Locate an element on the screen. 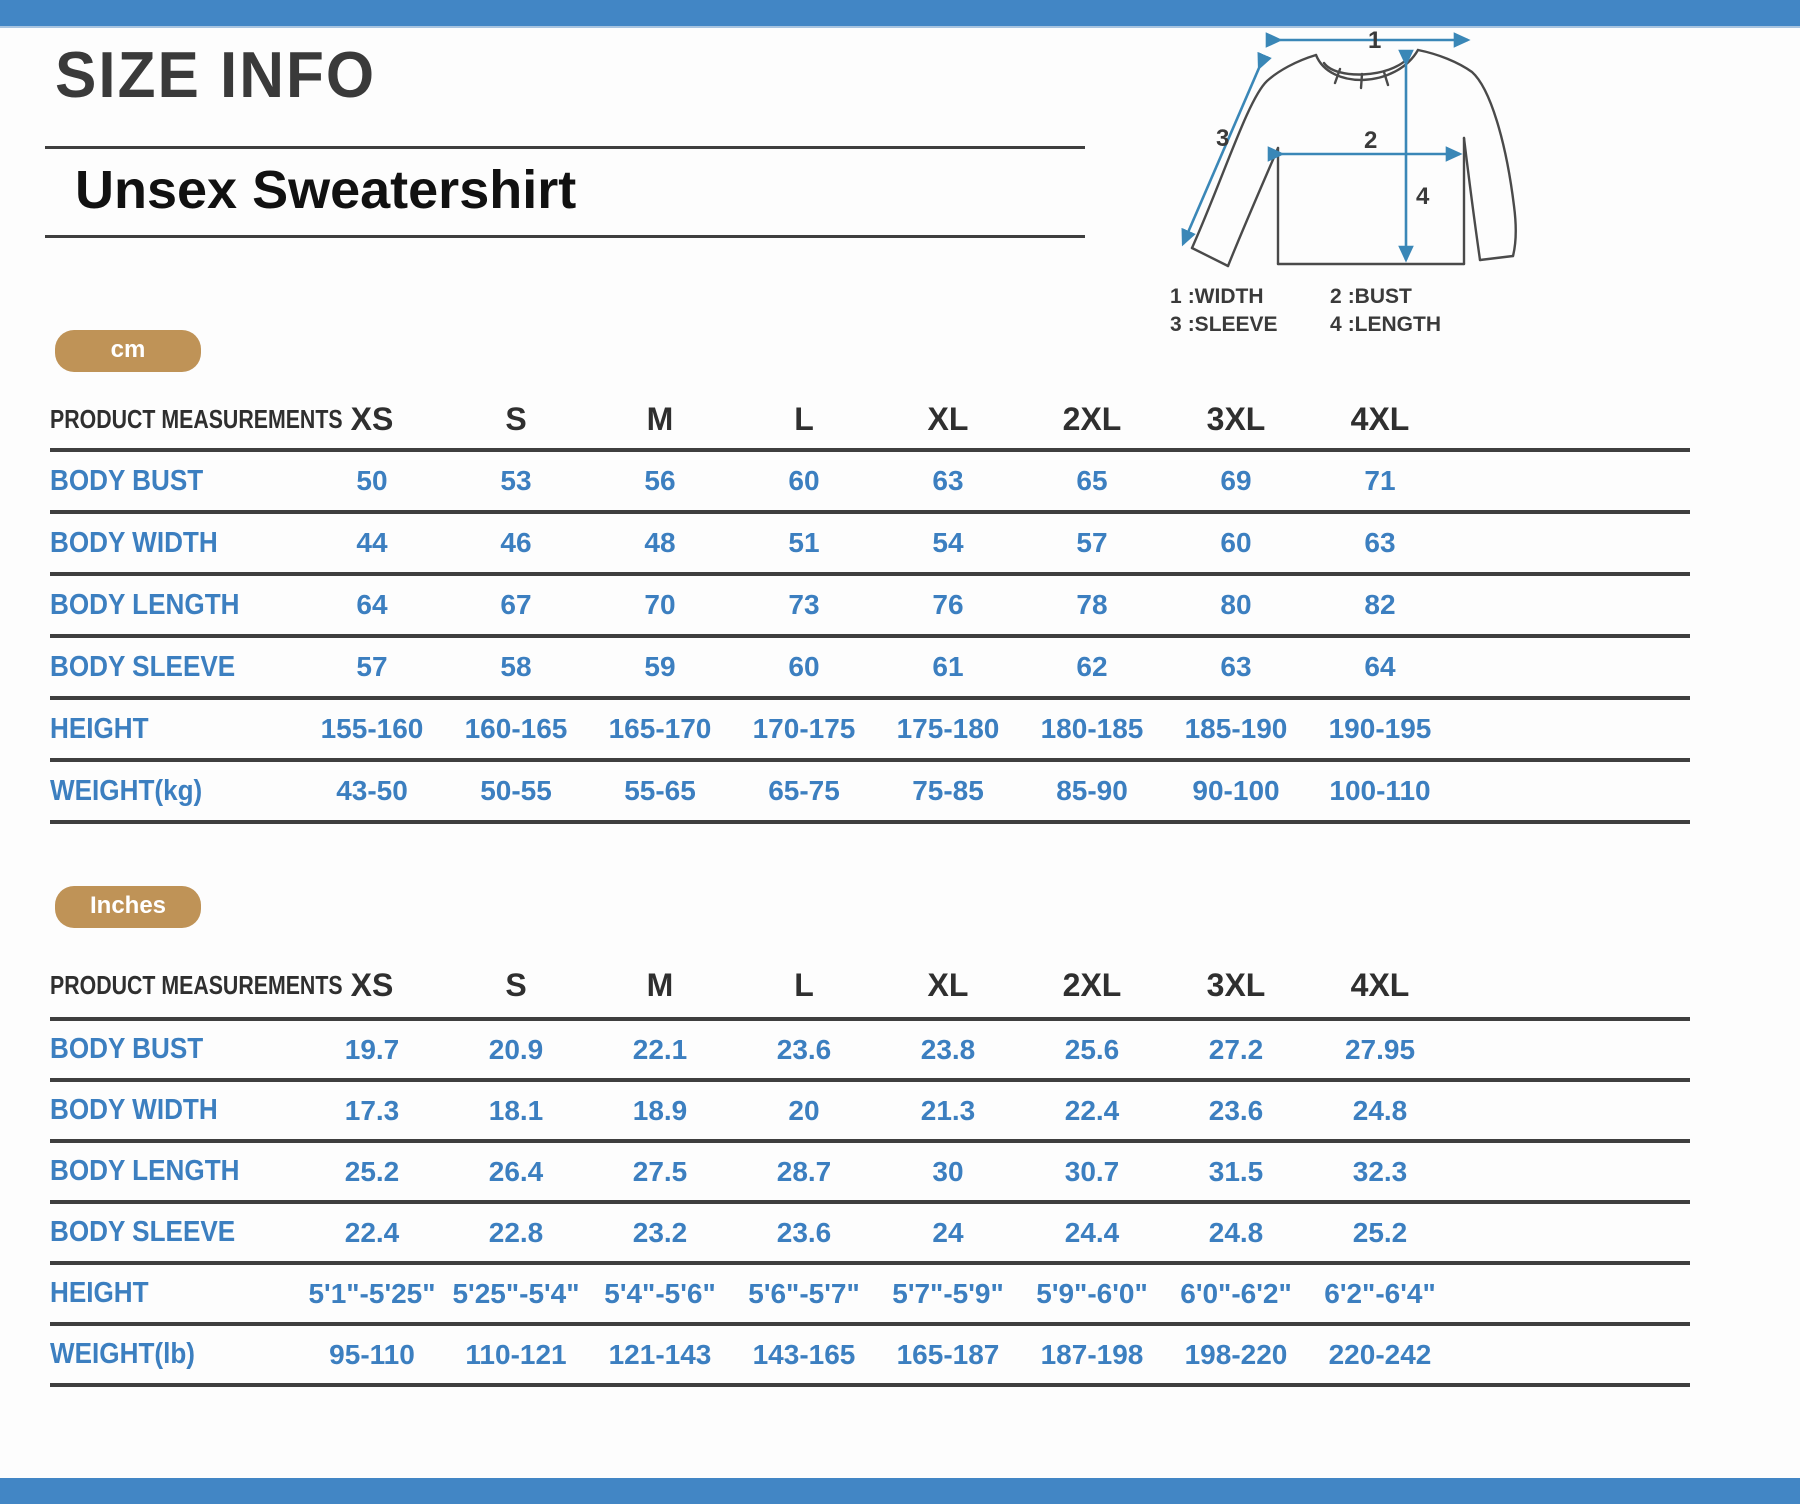 This screenshot has height=1504, width=1800. measurement-value: 220-242 is located at coordinates (1380, 1354).